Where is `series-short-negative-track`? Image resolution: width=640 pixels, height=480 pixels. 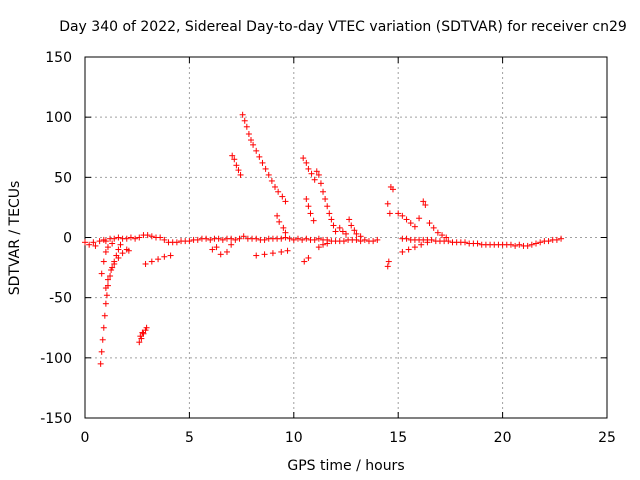
series-short-negative-track is located at coordinates (143, 335).